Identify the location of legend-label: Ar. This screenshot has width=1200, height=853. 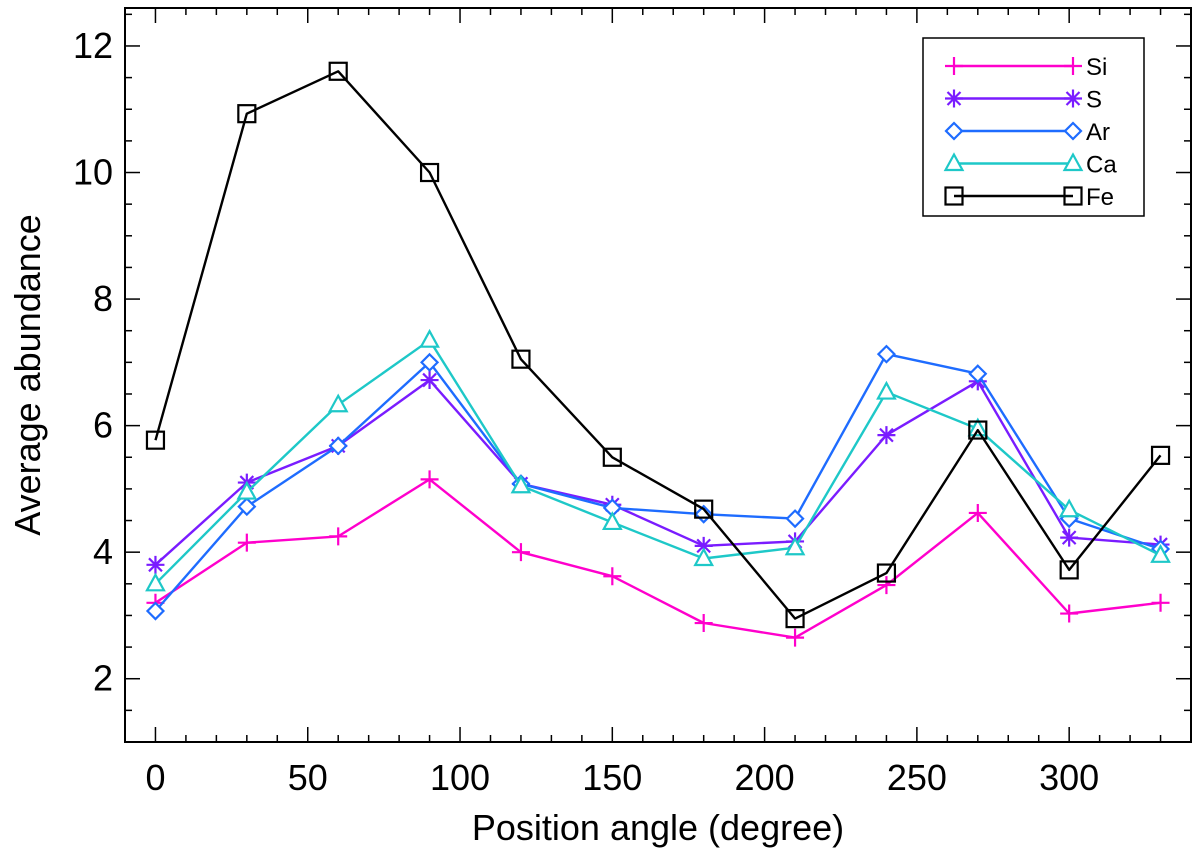
(1098, 132).